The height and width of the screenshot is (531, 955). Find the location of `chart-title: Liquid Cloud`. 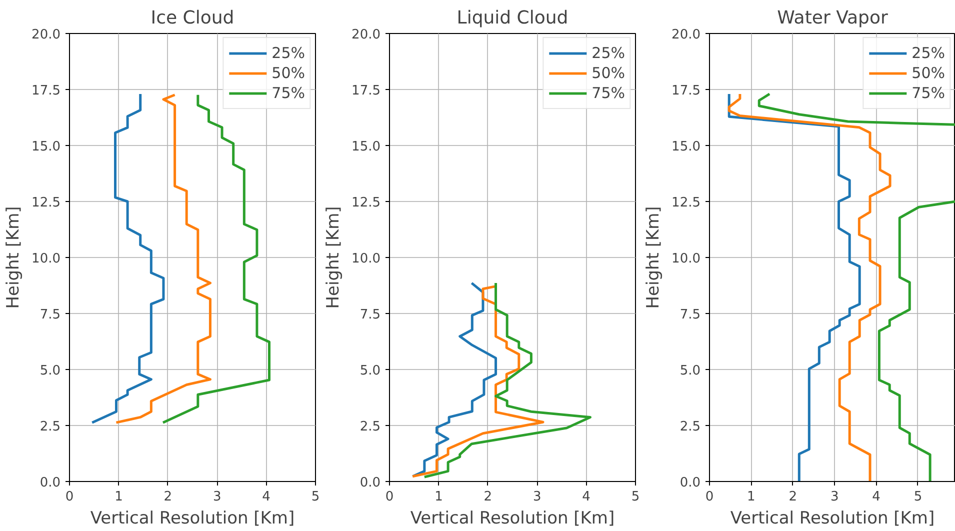

chart-title: Liquid Cloud is located at coordinates (512, 18).